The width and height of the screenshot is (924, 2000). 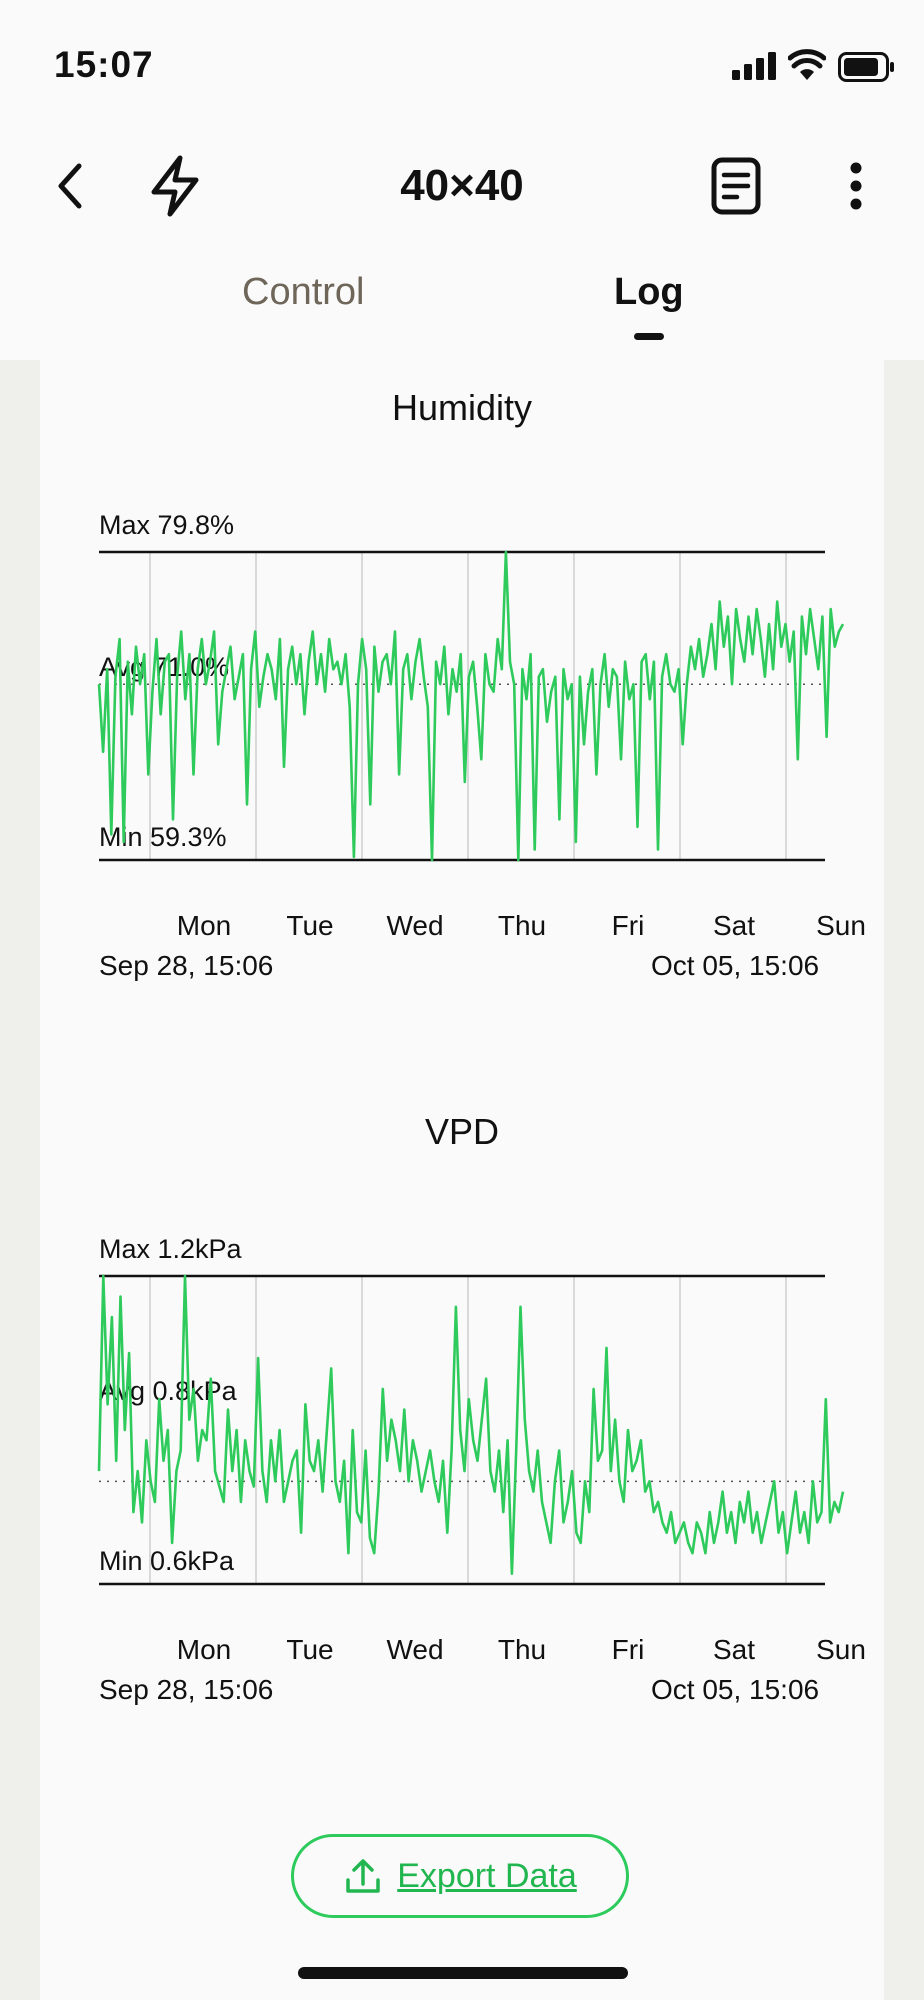 I want to click on chart-title: VPD, so click(x=462, y=1131).